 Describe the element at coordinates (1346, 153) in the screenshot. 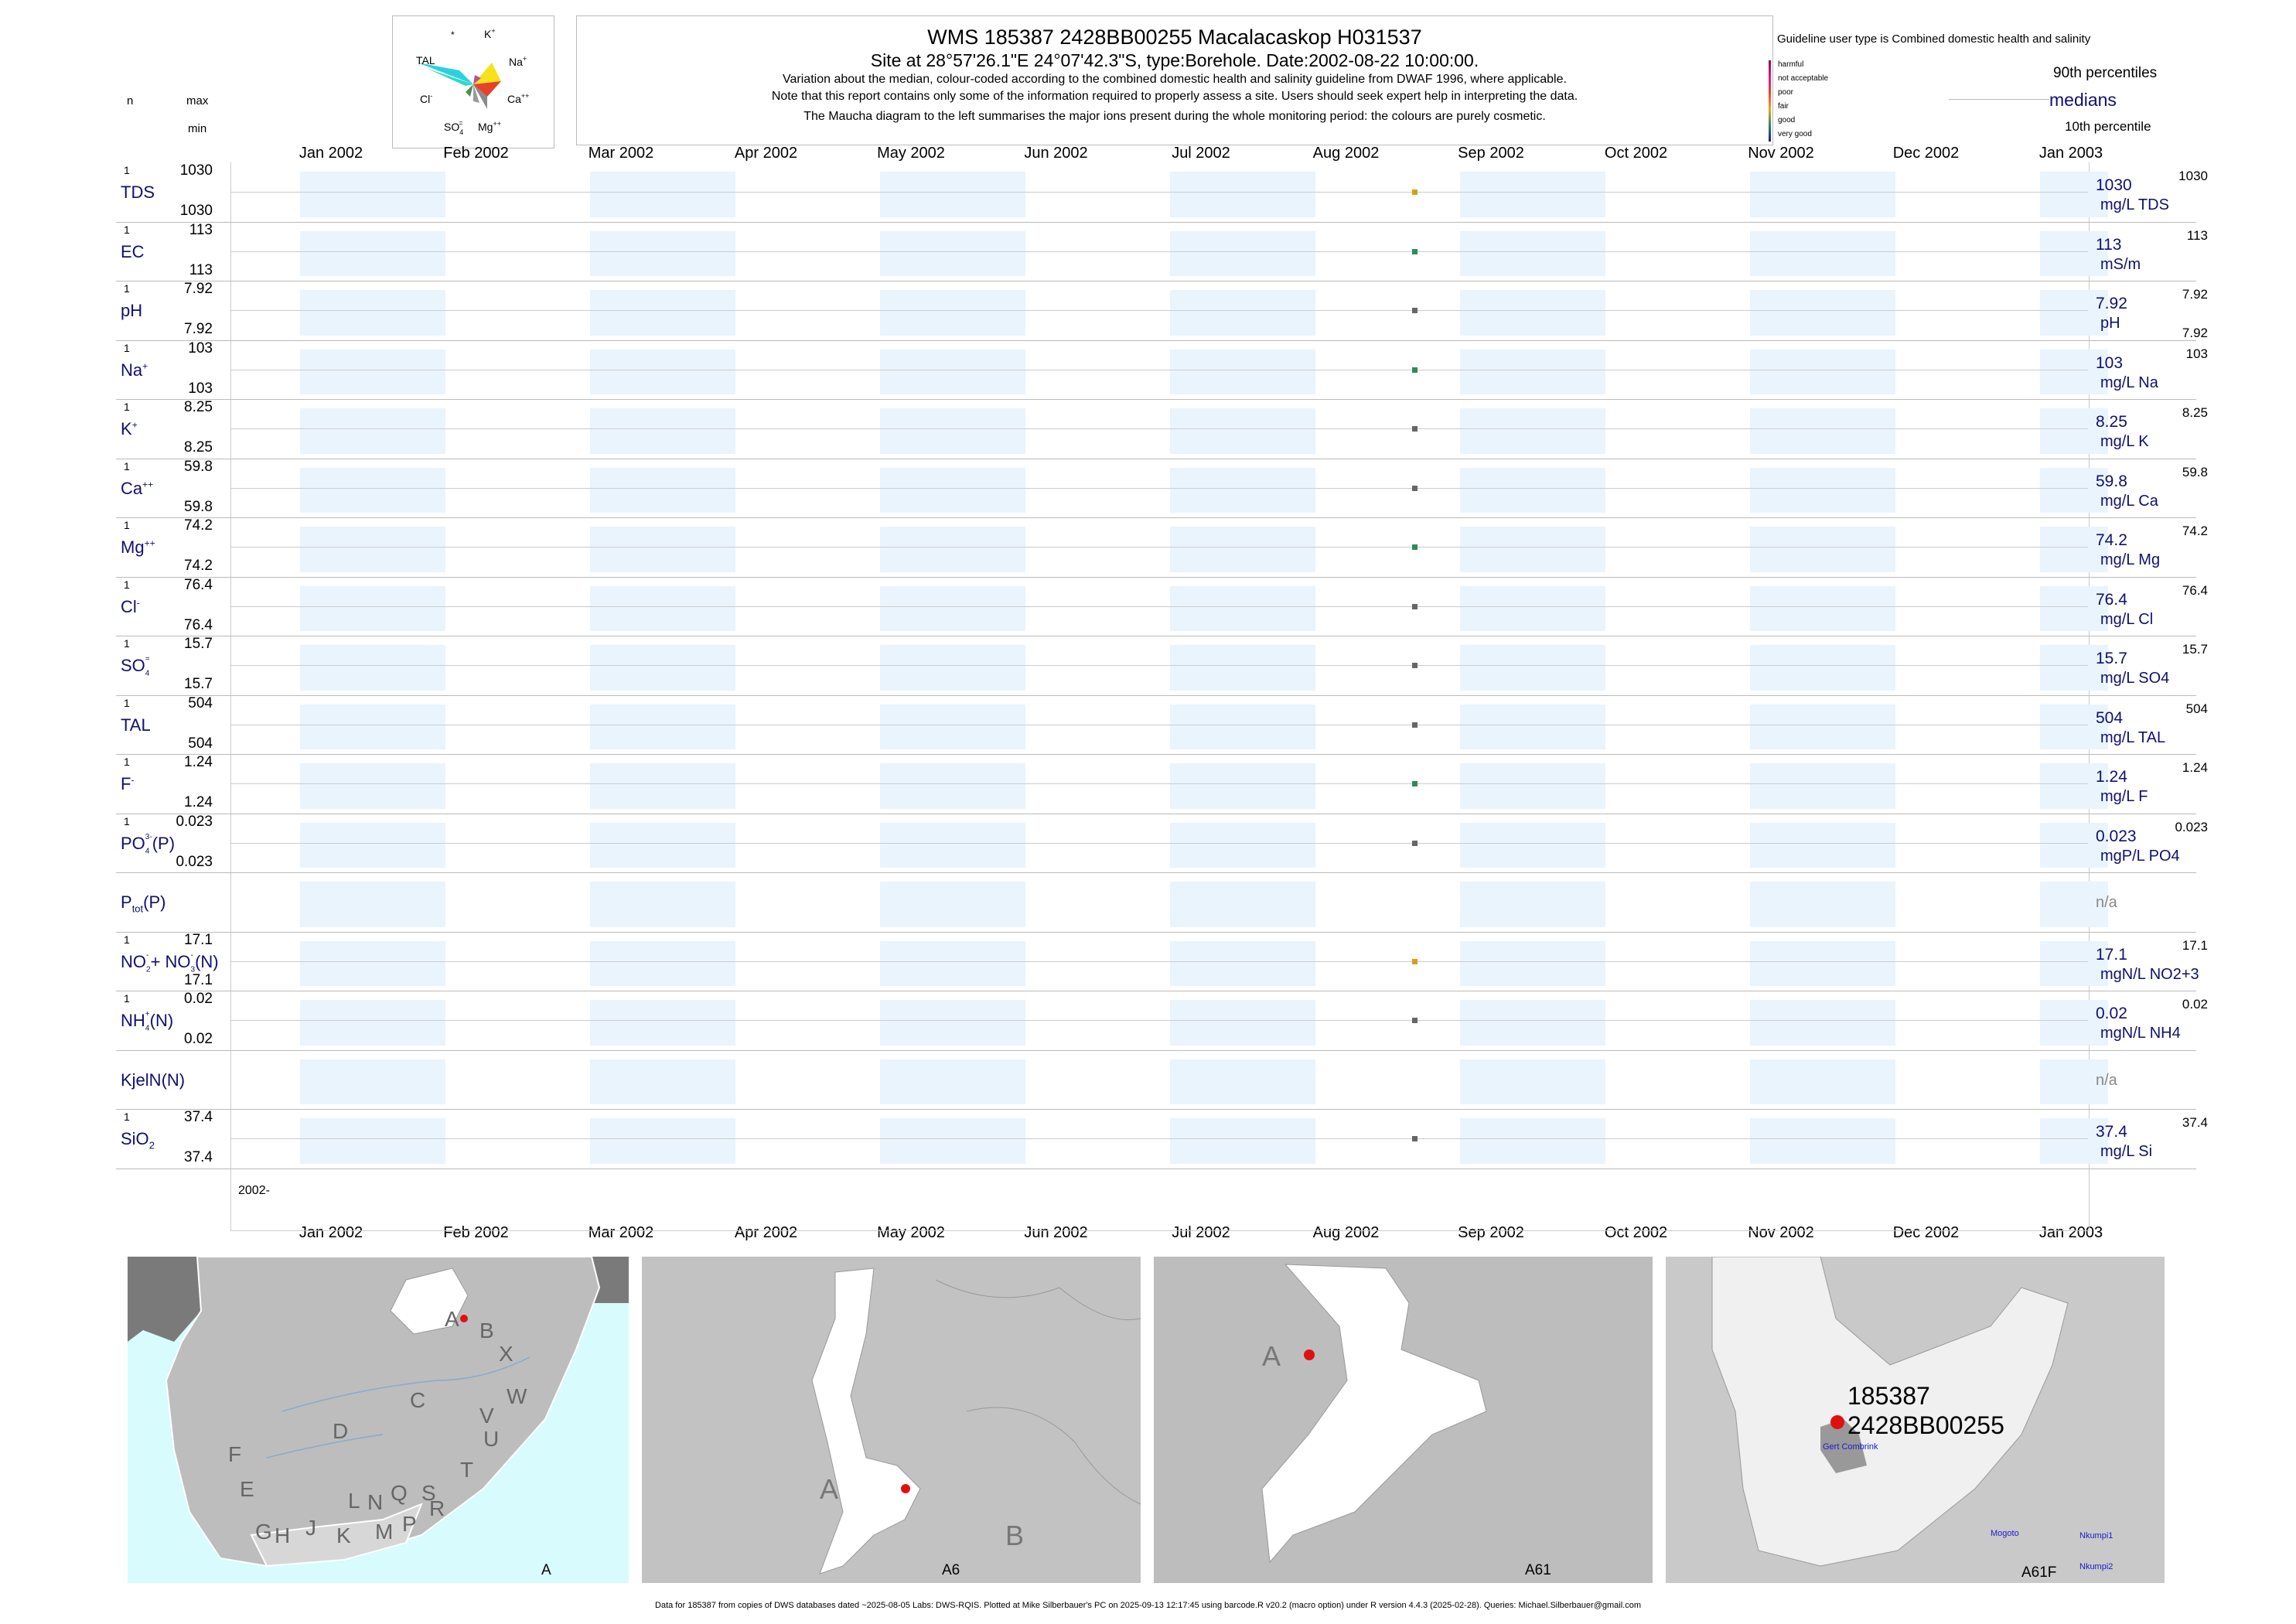

I see `month-label-top: Aug 2002` at that location.